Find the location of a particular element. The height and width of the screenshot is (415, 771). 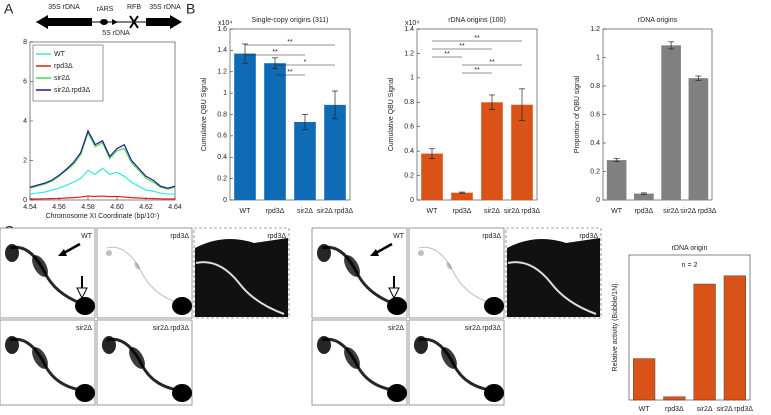

plot-frame is located at coordinates (689, 327).